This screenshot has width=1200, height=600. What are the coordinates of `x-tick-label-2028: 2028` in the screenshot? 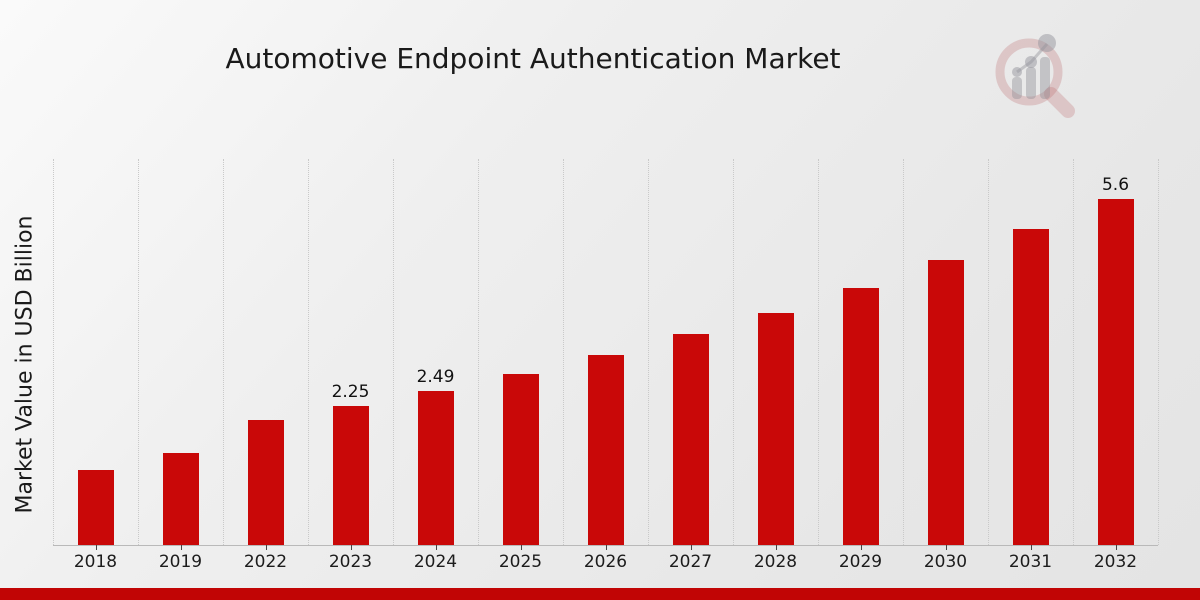 It's located at (775, 562).